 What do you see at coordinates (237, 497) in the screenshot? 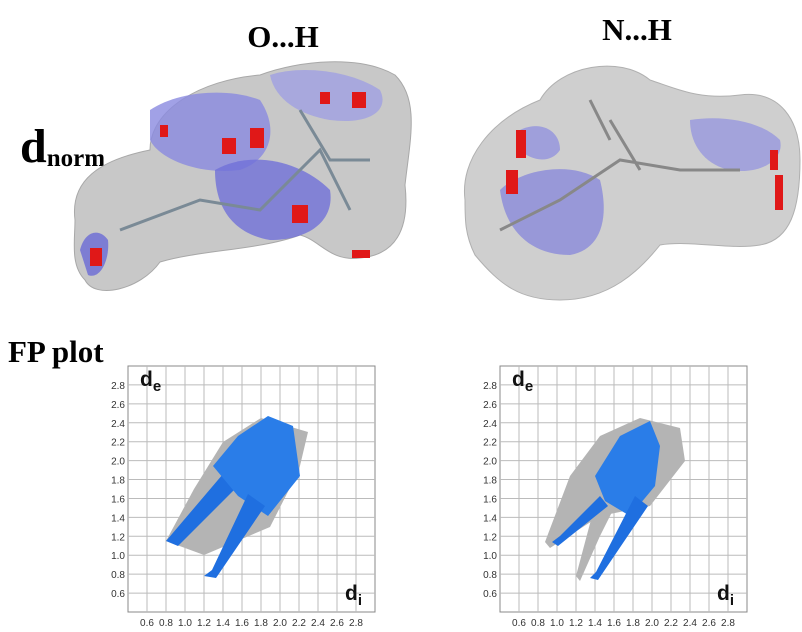
I see `cloud-left` at bounding box center [237, 497].